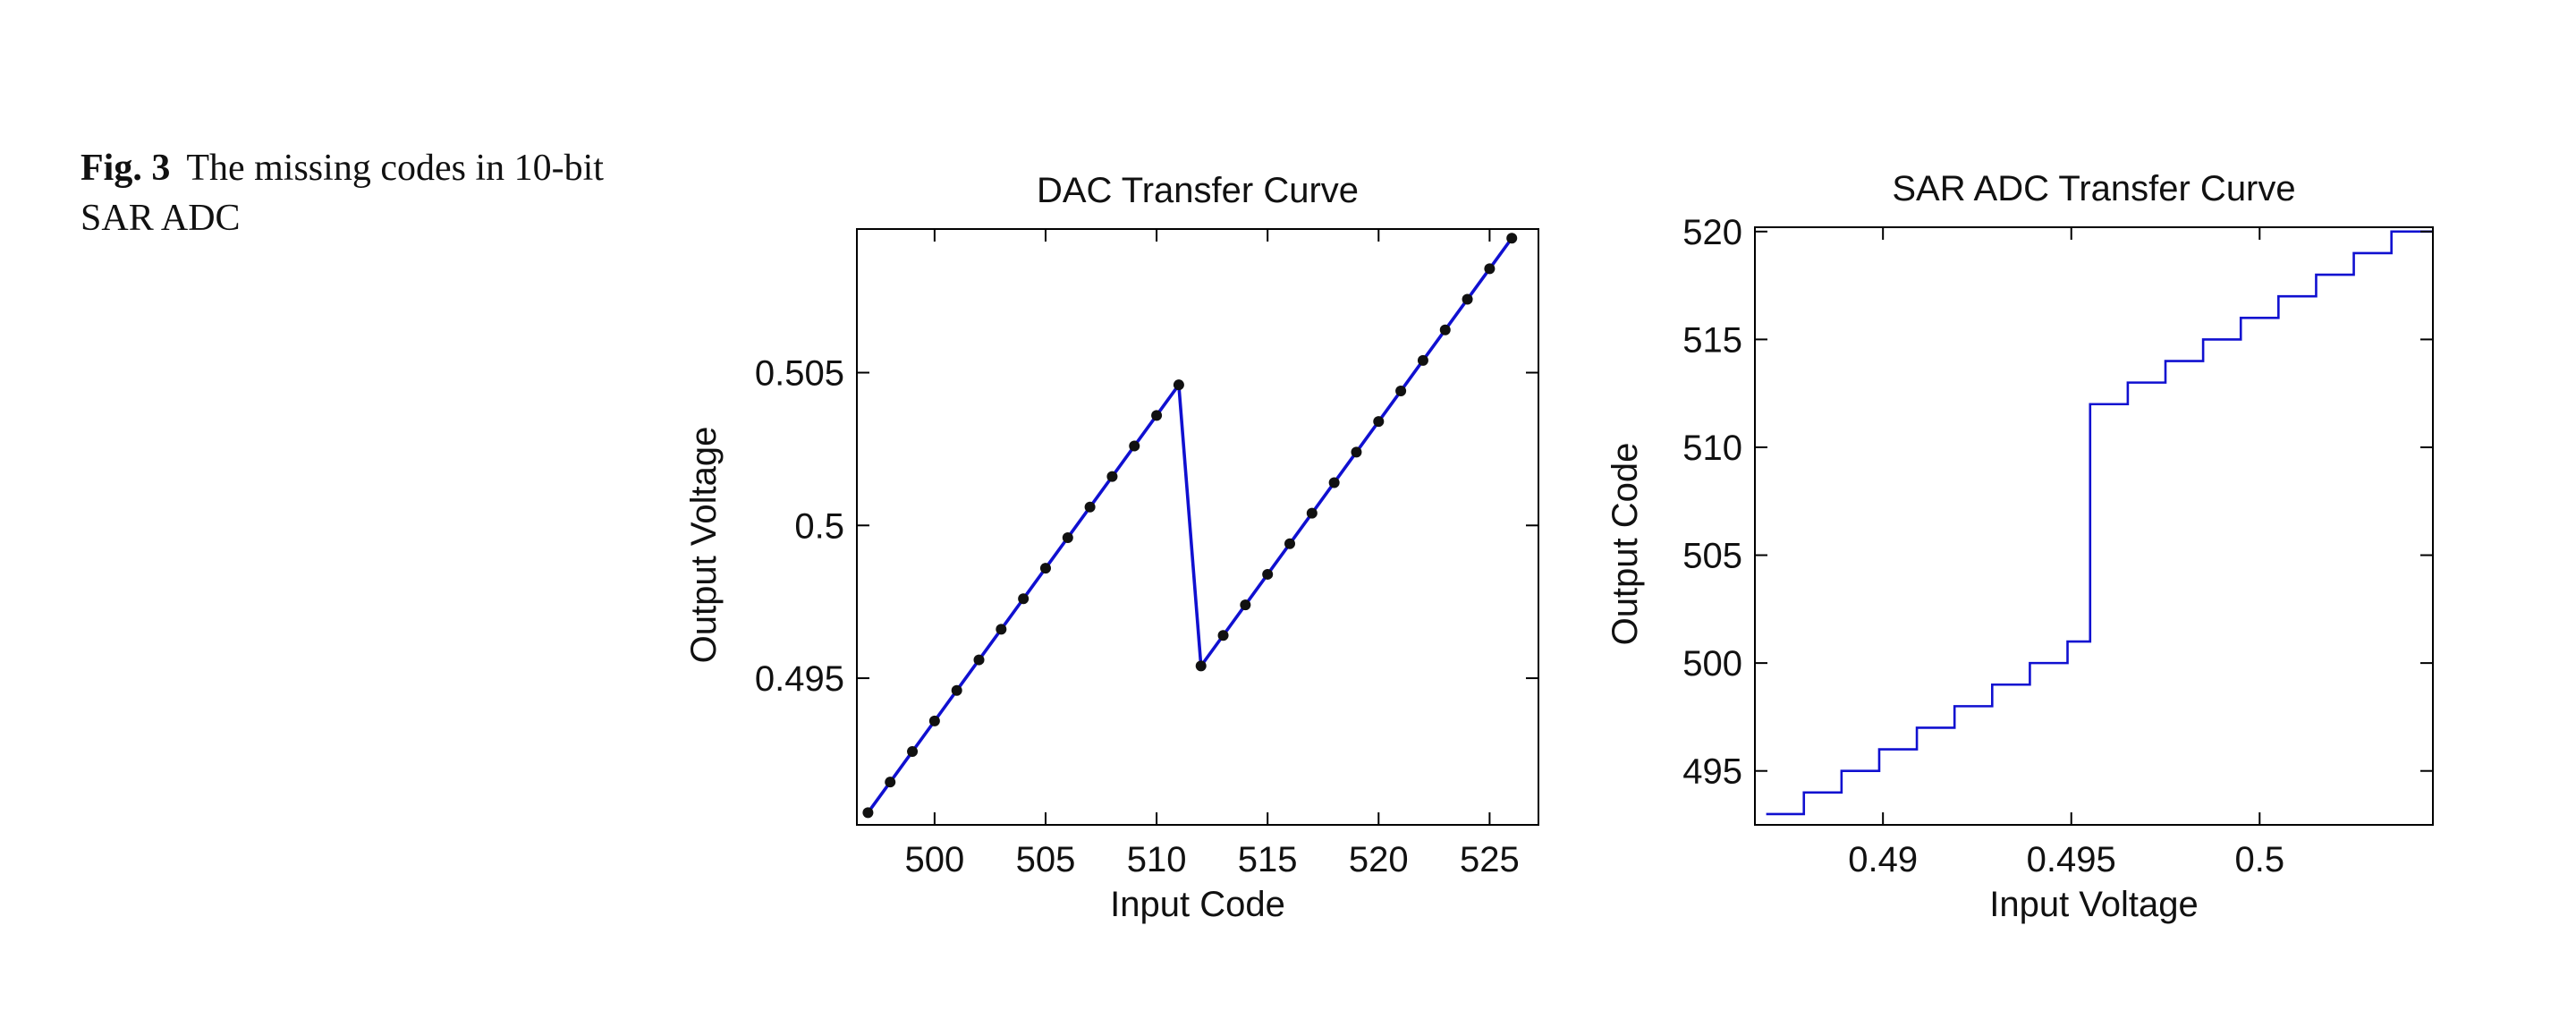 This screenshot has height=1036, width=2576. Describe the element at coordinates (1268, 859) in the screenshot. I see `x-tick-label: 515` at that location.